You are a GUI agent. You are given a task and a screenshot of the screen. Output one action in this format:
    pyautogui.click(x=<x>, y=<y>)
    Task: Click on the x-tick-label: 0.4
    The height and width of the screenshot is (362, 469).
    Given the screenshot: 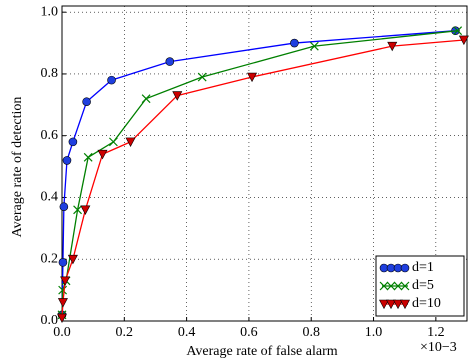 What is the action you would take?
    pyautogui.click(x=187, y=332)
    